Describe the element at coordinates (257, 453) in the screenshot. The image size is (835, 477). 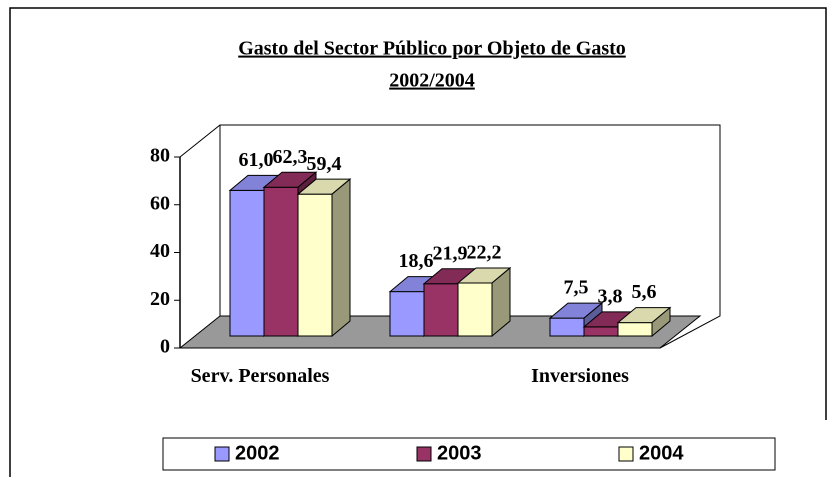
I see `legend-label: 2002` at that location.